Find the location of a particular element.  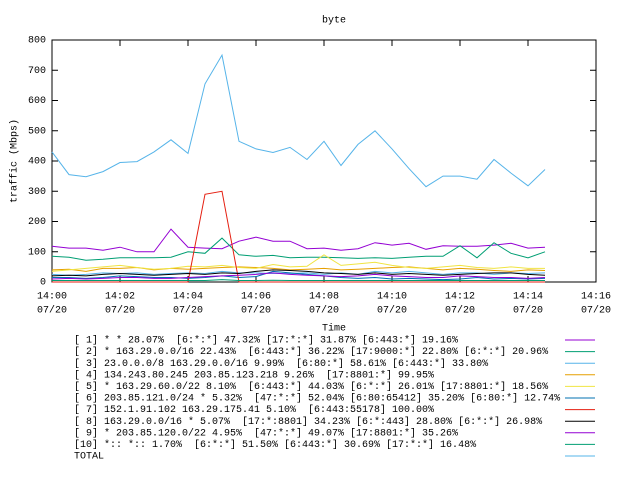

x-tick-label: 14:10 is located at coordinates (392, 297).